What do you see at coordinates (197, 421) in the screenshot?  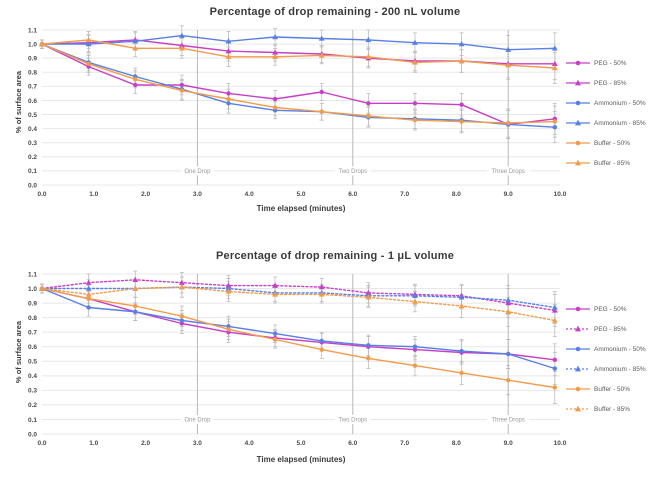 I see `annotation-label: One Drop` at bounding box center [197, 421].